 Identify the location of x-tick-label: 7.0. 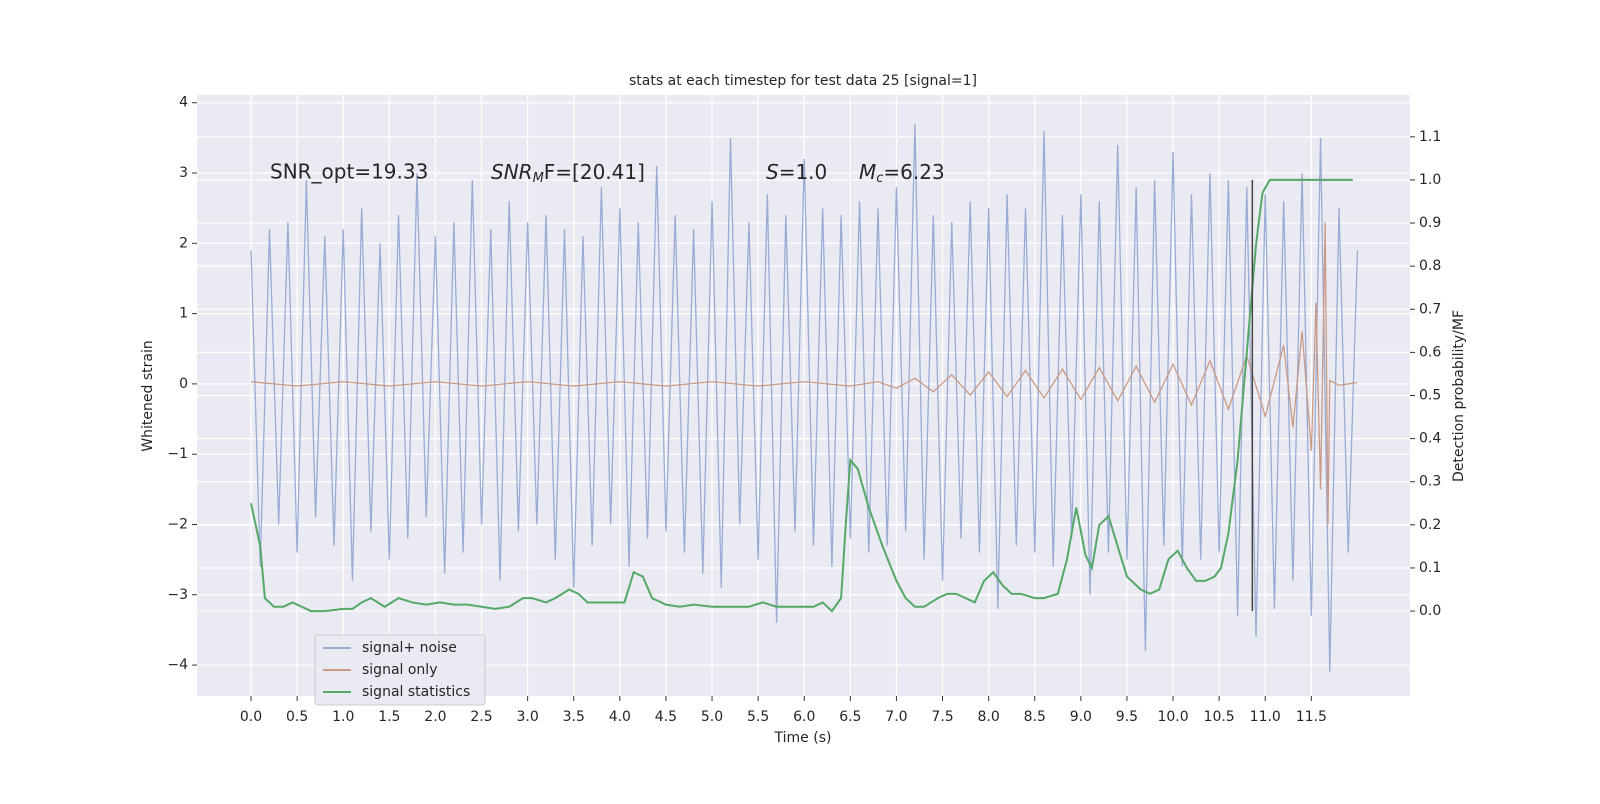
(896, 717).